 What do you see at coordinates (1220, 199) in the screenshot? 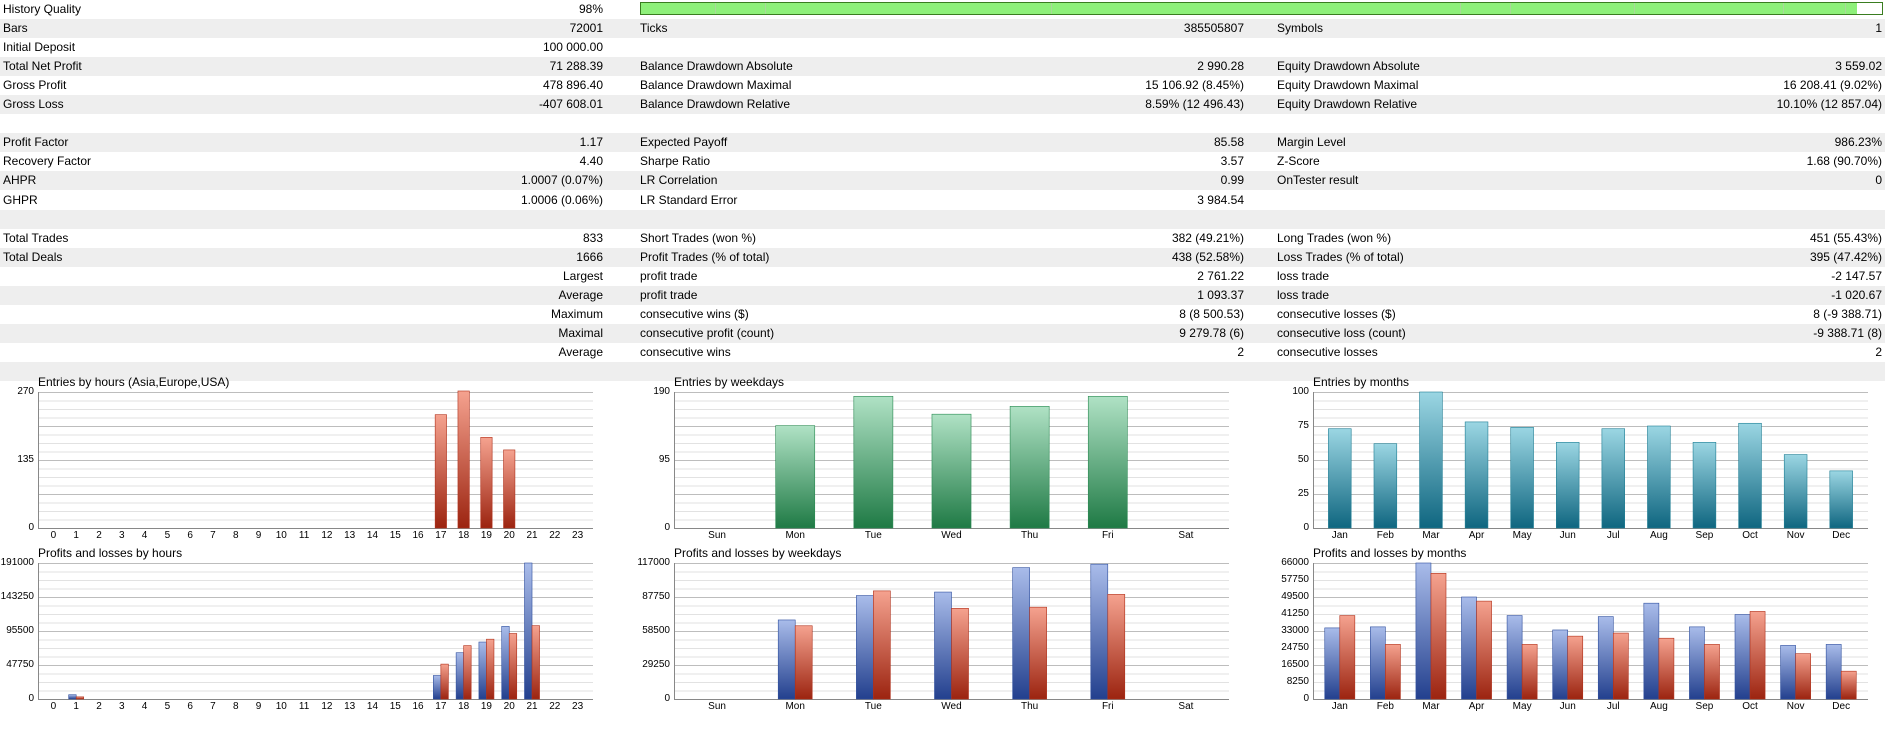
I see `stat-value: 3 984.54` at bounding box center [1220, 199].